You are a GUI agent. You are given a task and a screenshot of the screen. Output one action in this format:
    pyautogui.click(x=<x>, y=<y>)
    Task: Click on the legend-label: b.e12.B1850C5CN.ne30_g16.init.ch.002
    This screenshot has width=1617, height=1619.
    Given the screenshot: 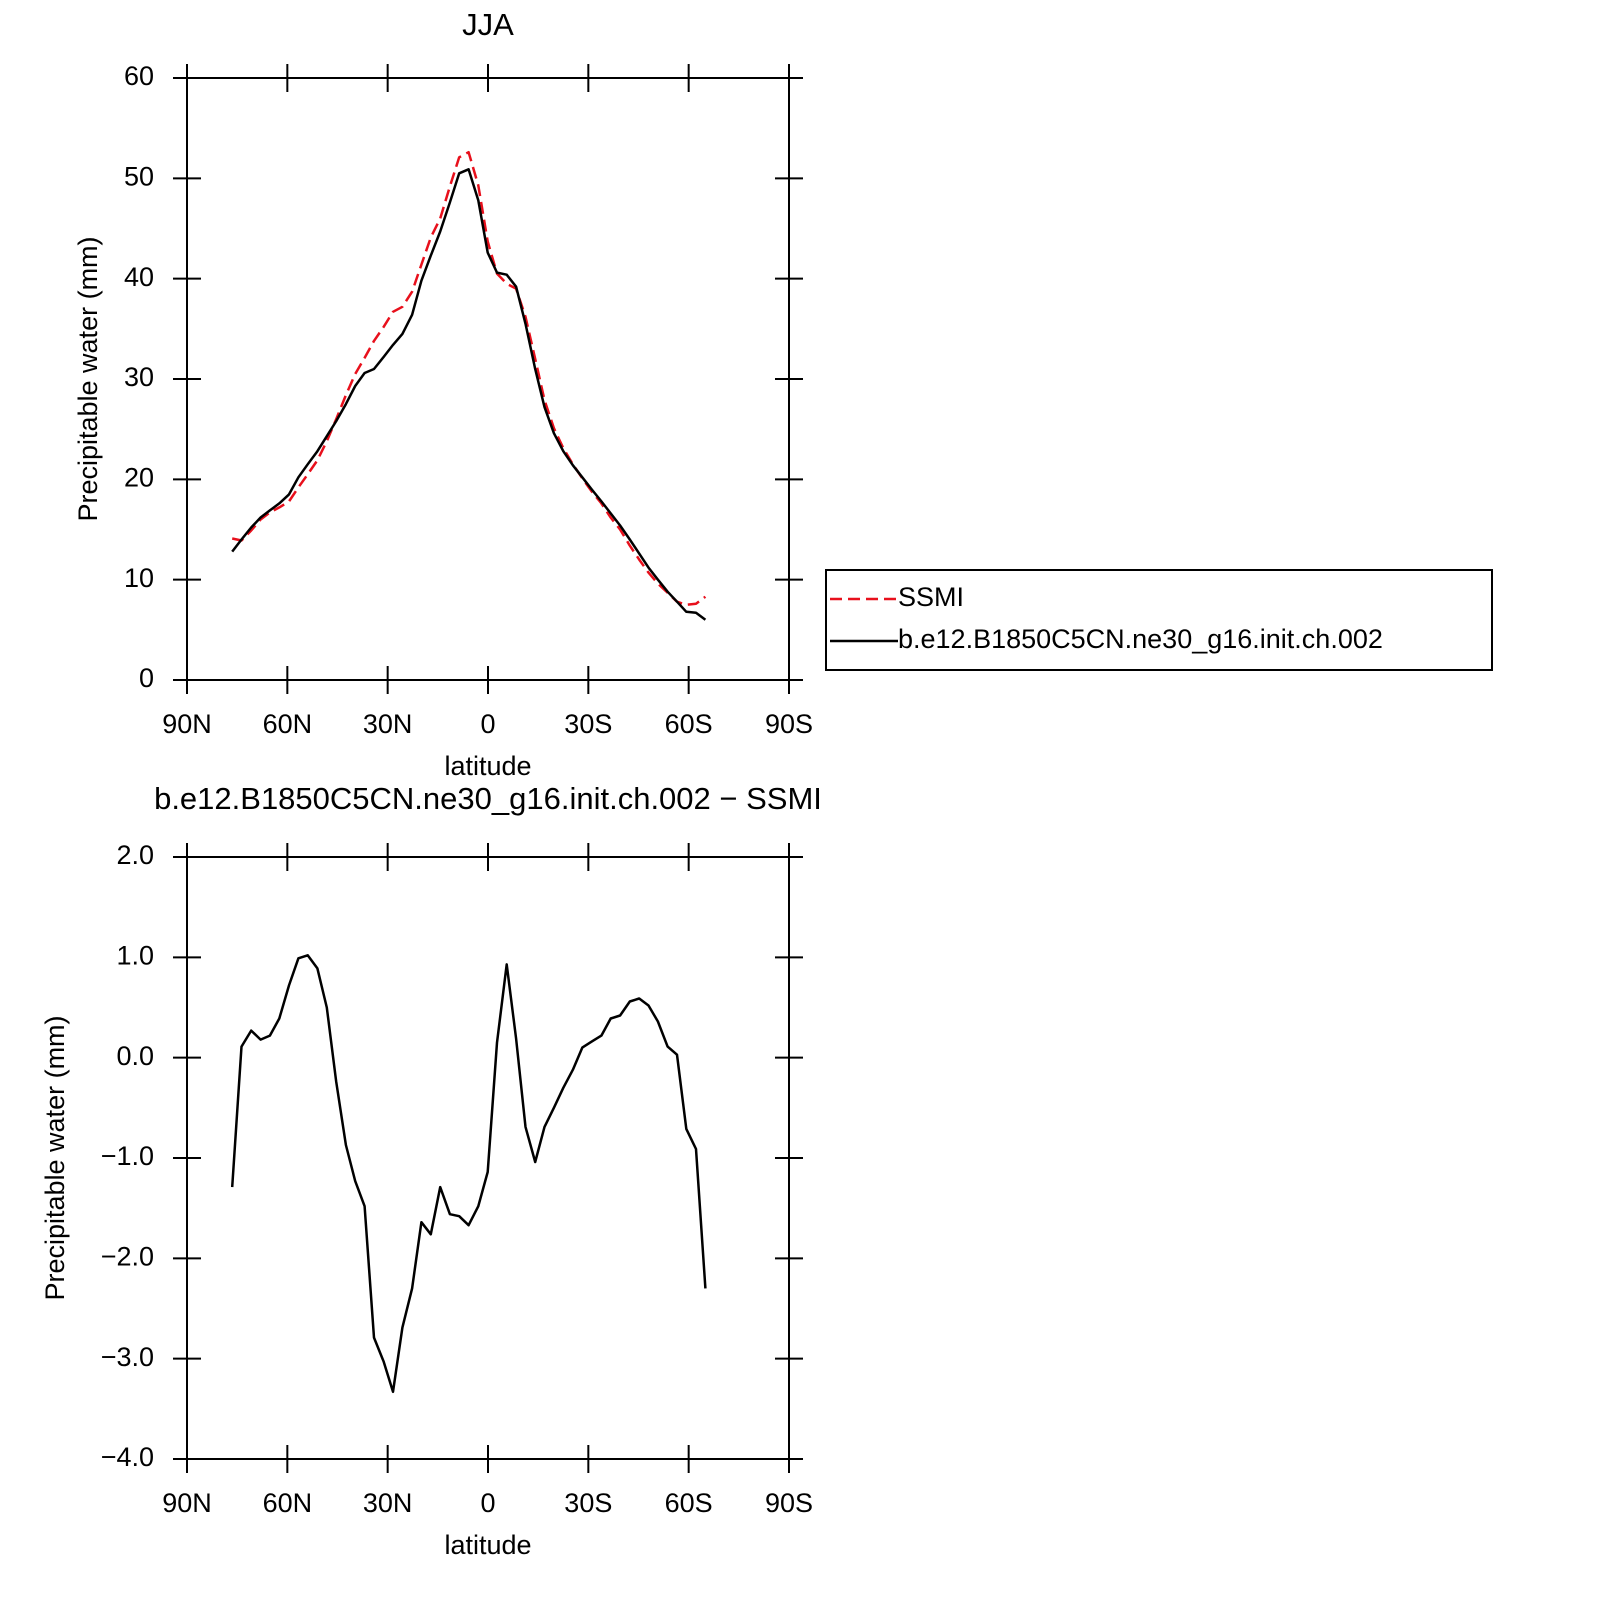 What is the action you would take?
    pyautogui.click(x=1140, y=639)
    